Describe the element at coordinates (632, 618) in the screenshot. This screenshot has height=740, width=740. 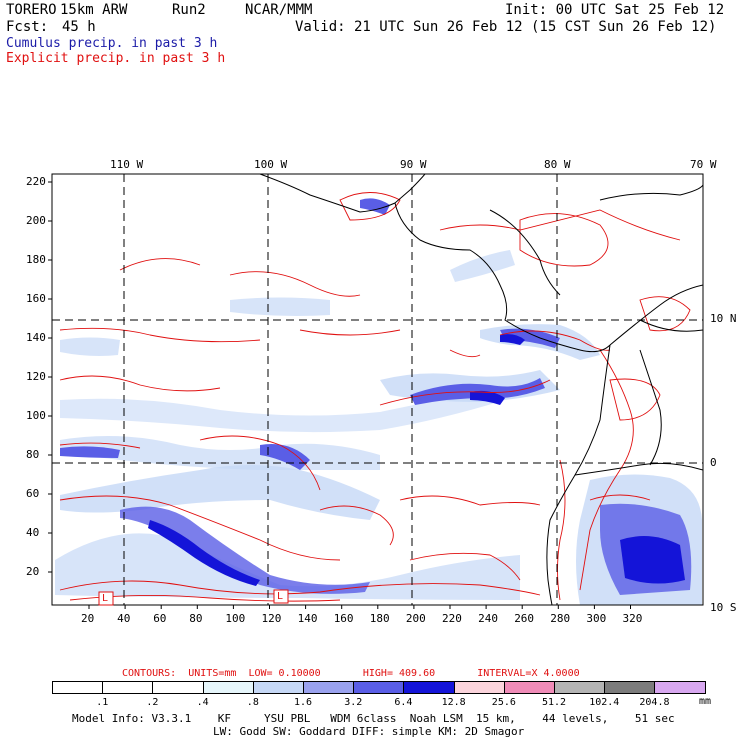
I see `x-tick-label: 320` at that location.